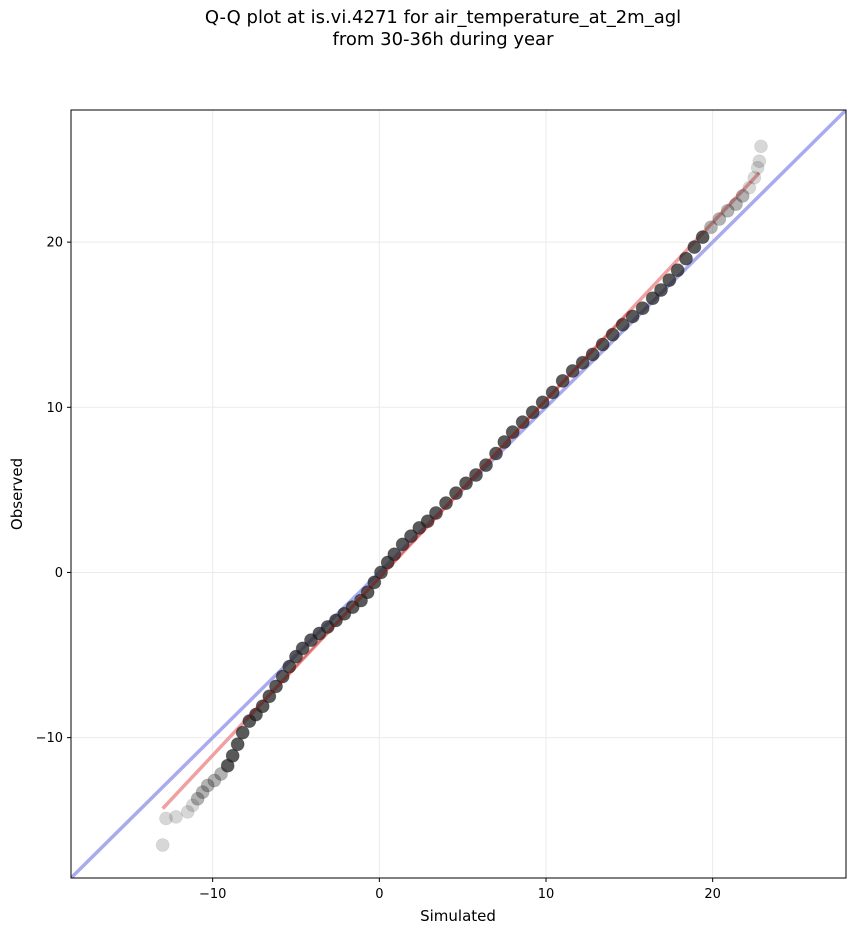  I want to click on y-tick-label: 10, so click(54, 408).